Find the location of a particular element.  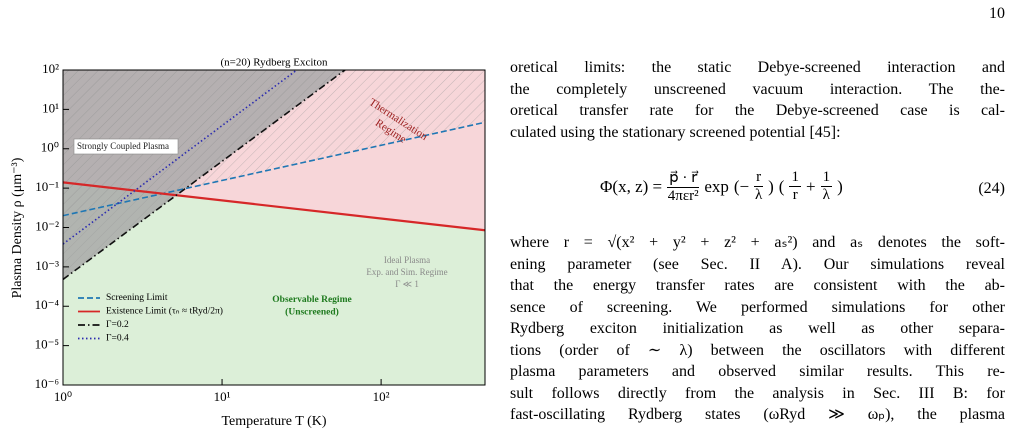

legend-label: Existence Limit (τₙ ≈ tRyd/2π) is located at coordinates (164, 311).